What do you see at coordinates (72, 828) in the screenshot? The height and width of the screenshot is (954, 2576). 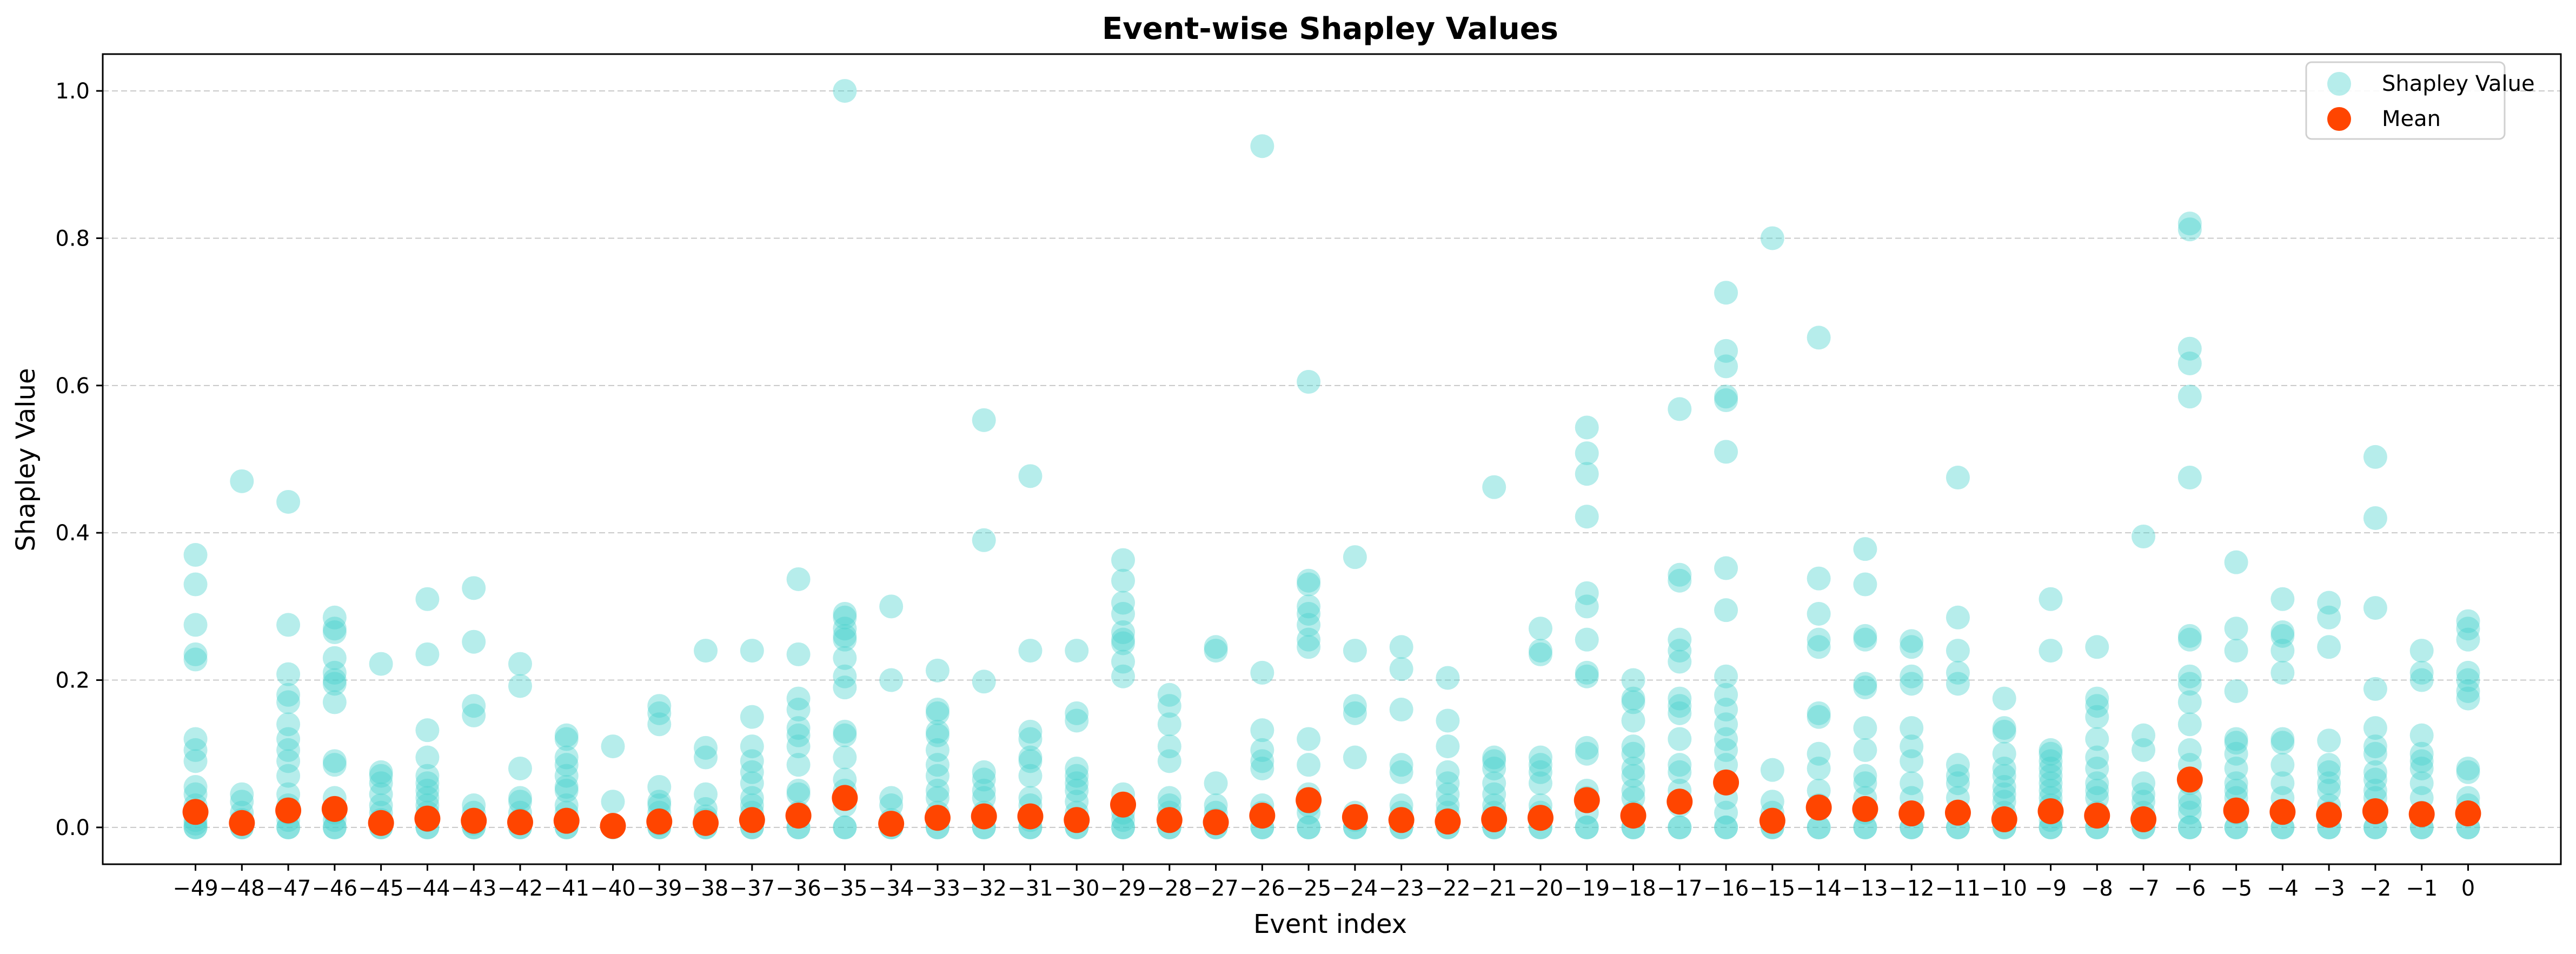 I see `y-tick-label: 0.0` at bounding box center [72, 828].